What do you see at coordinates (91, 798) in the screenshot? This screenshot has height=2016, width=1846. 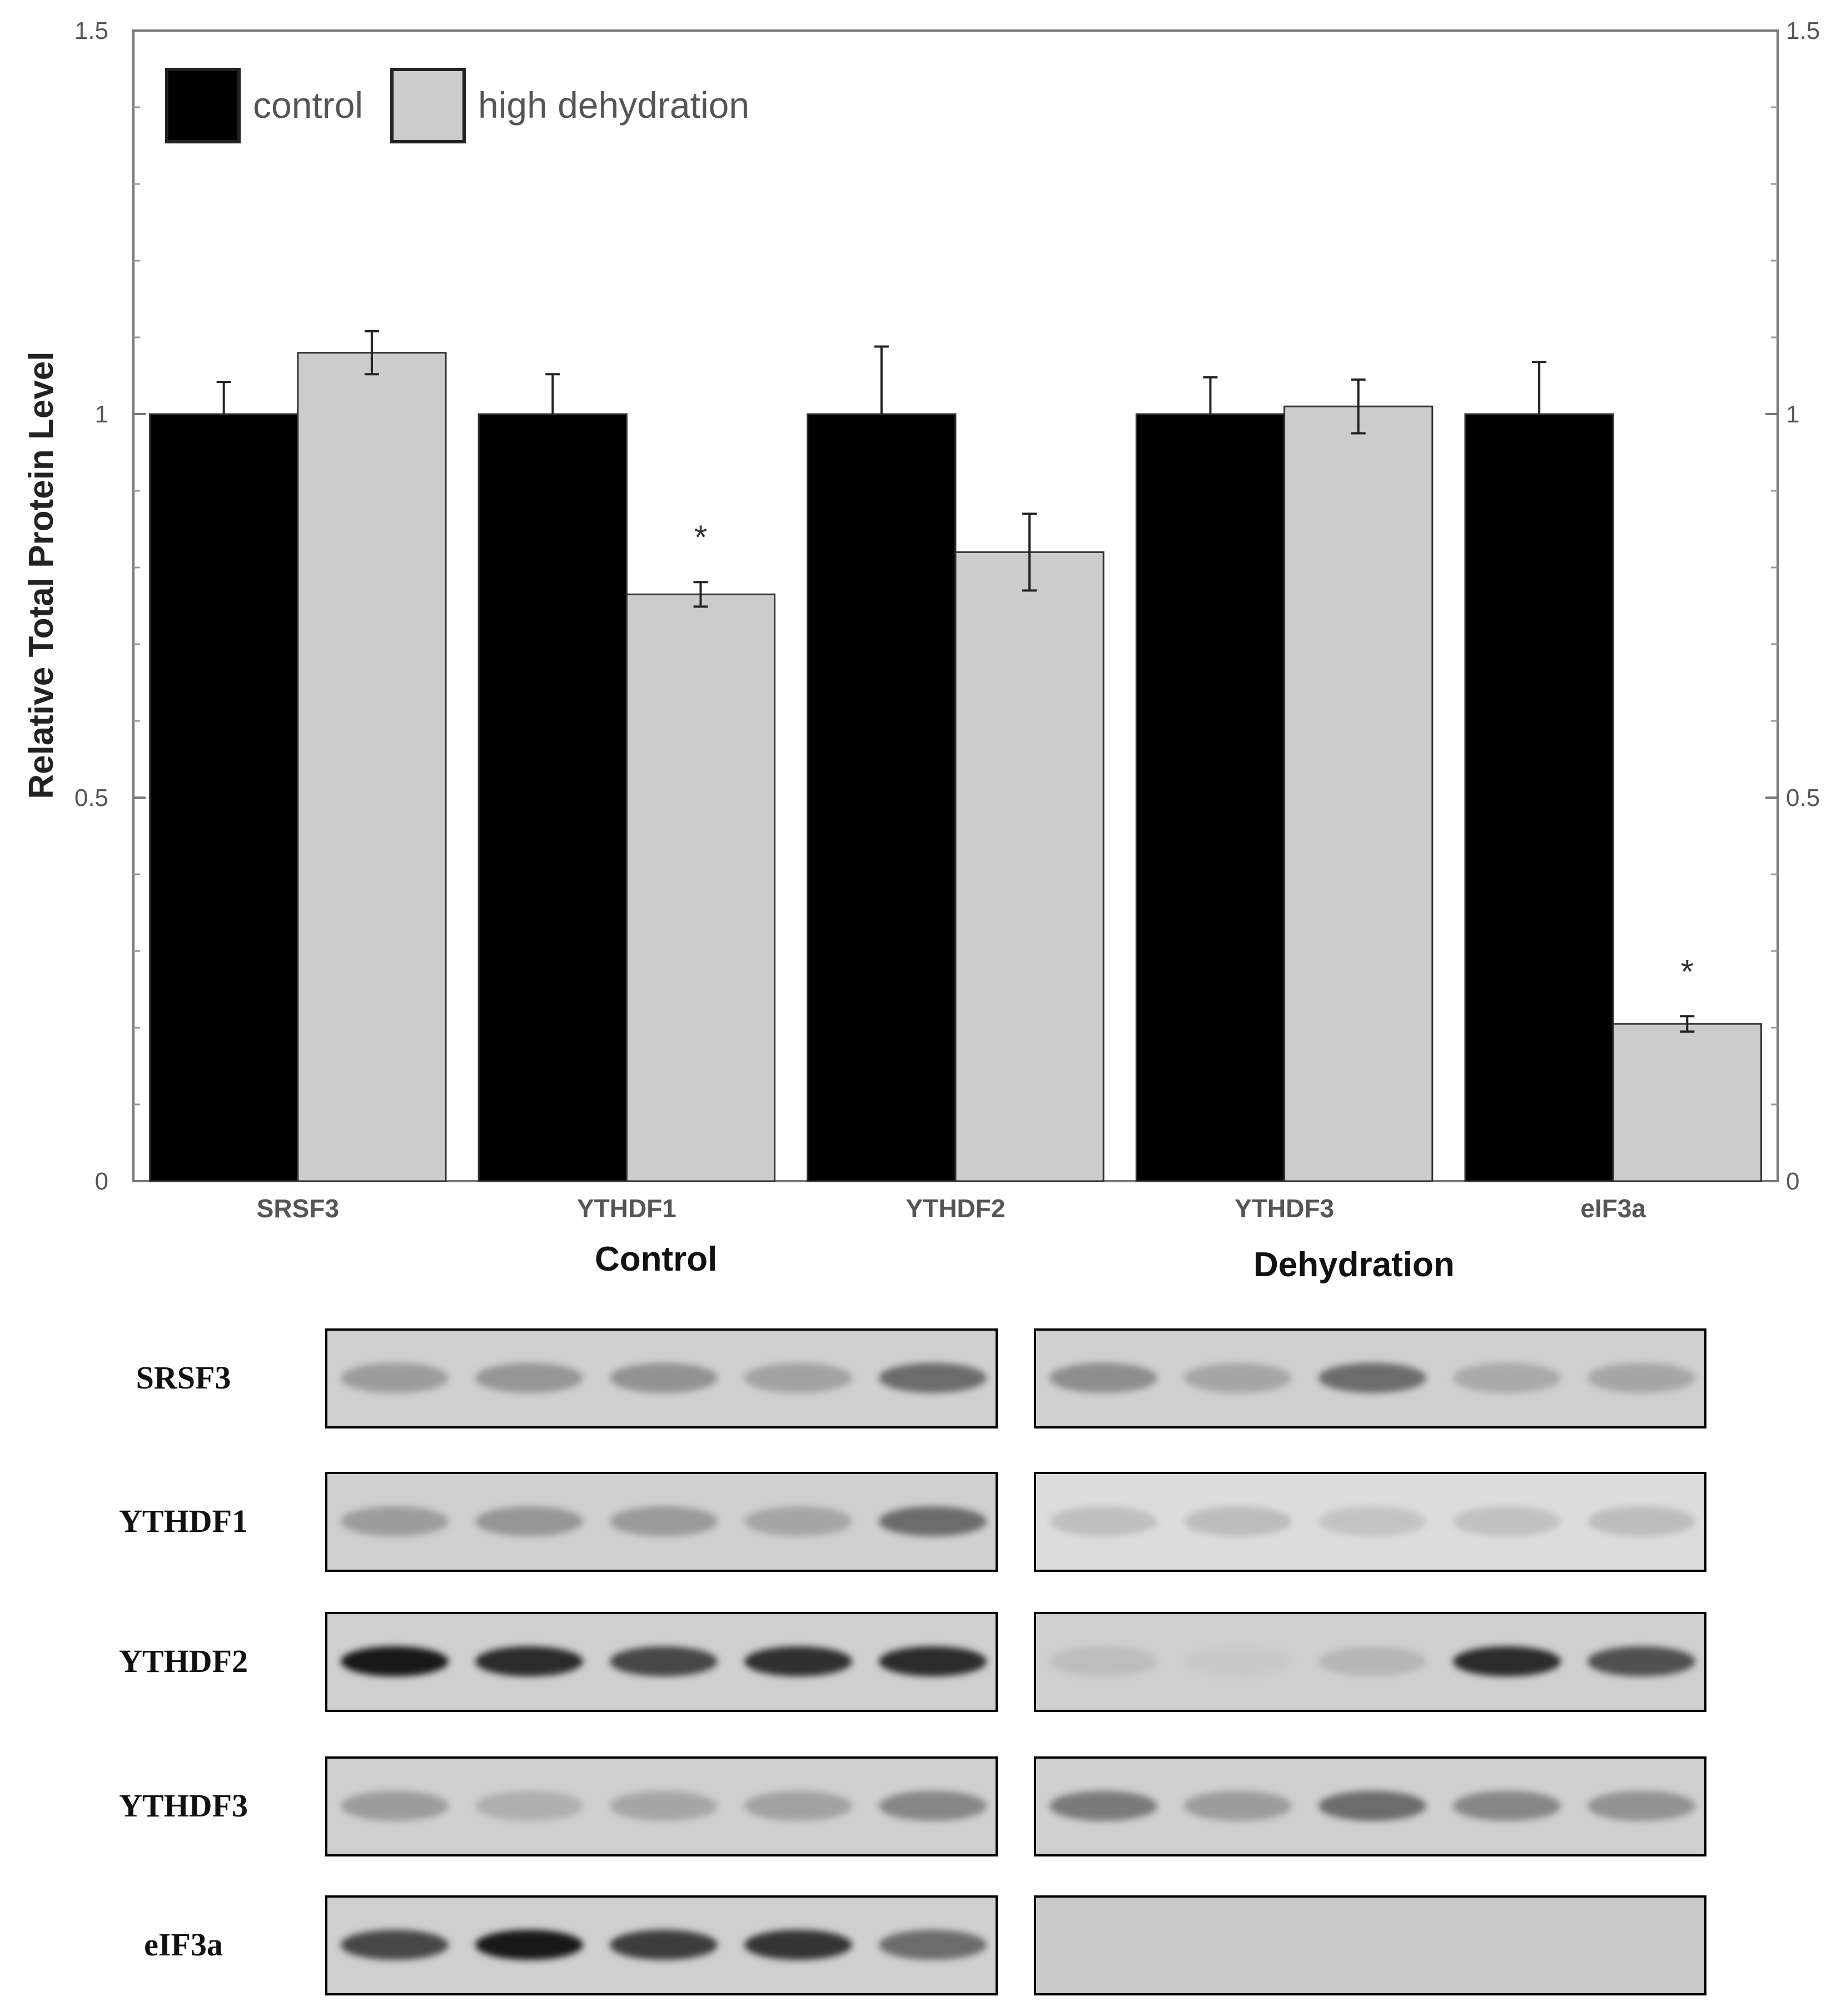 I see `y-tick-label-left: 0.5` at bounding box center [91, 798].